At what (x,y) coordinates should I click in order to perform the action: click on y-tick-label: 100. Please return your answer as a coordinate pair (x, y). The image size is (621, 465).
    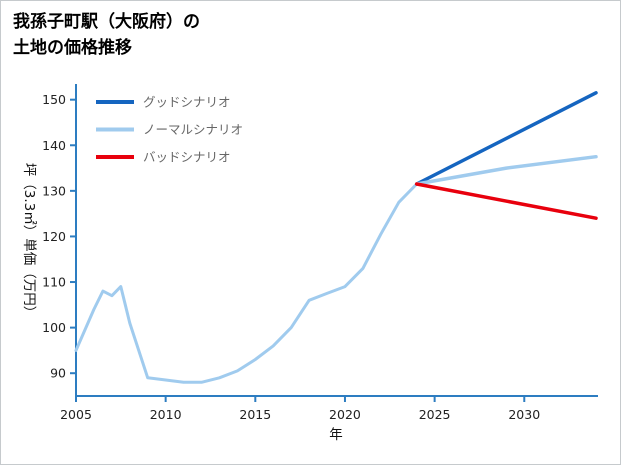
    Looking at the image, I should click on (54, 327).